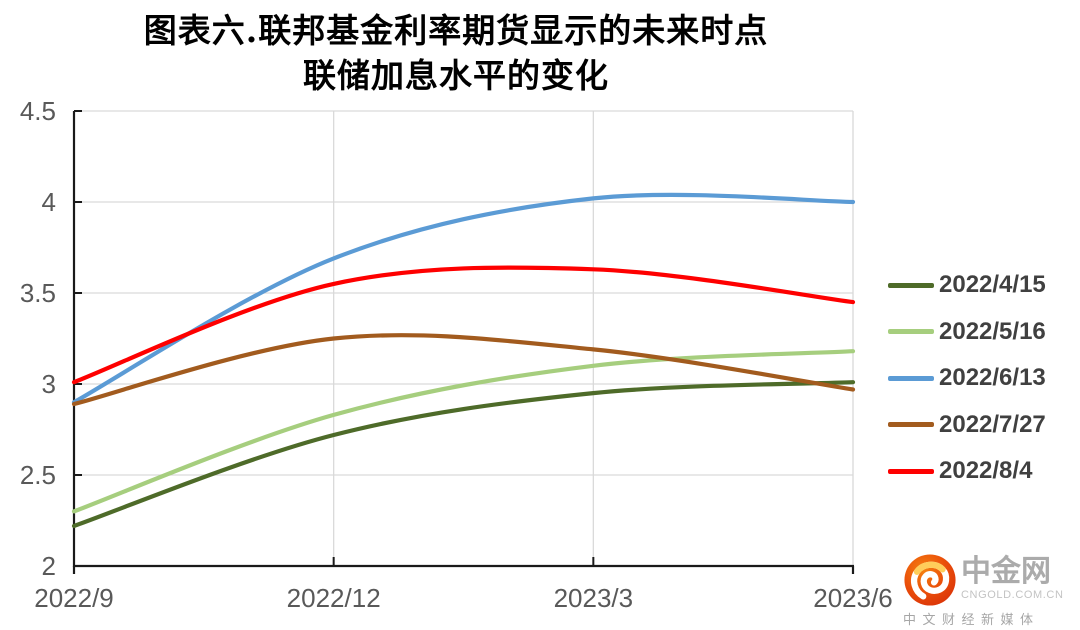 The height and width of the screenshot is (630, 1080). I want to click on x-tick-label: 2022/12, so click(334, 598).